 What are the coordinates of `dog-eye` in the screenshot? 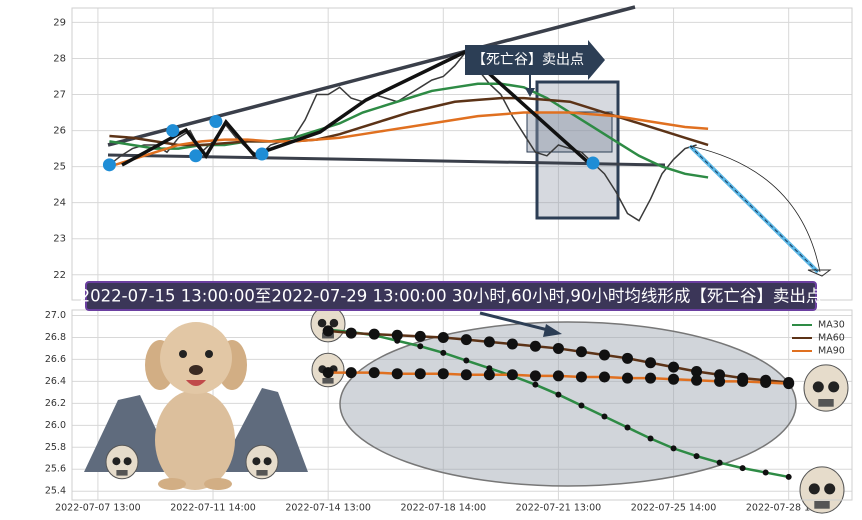 It's located at (183, 354).